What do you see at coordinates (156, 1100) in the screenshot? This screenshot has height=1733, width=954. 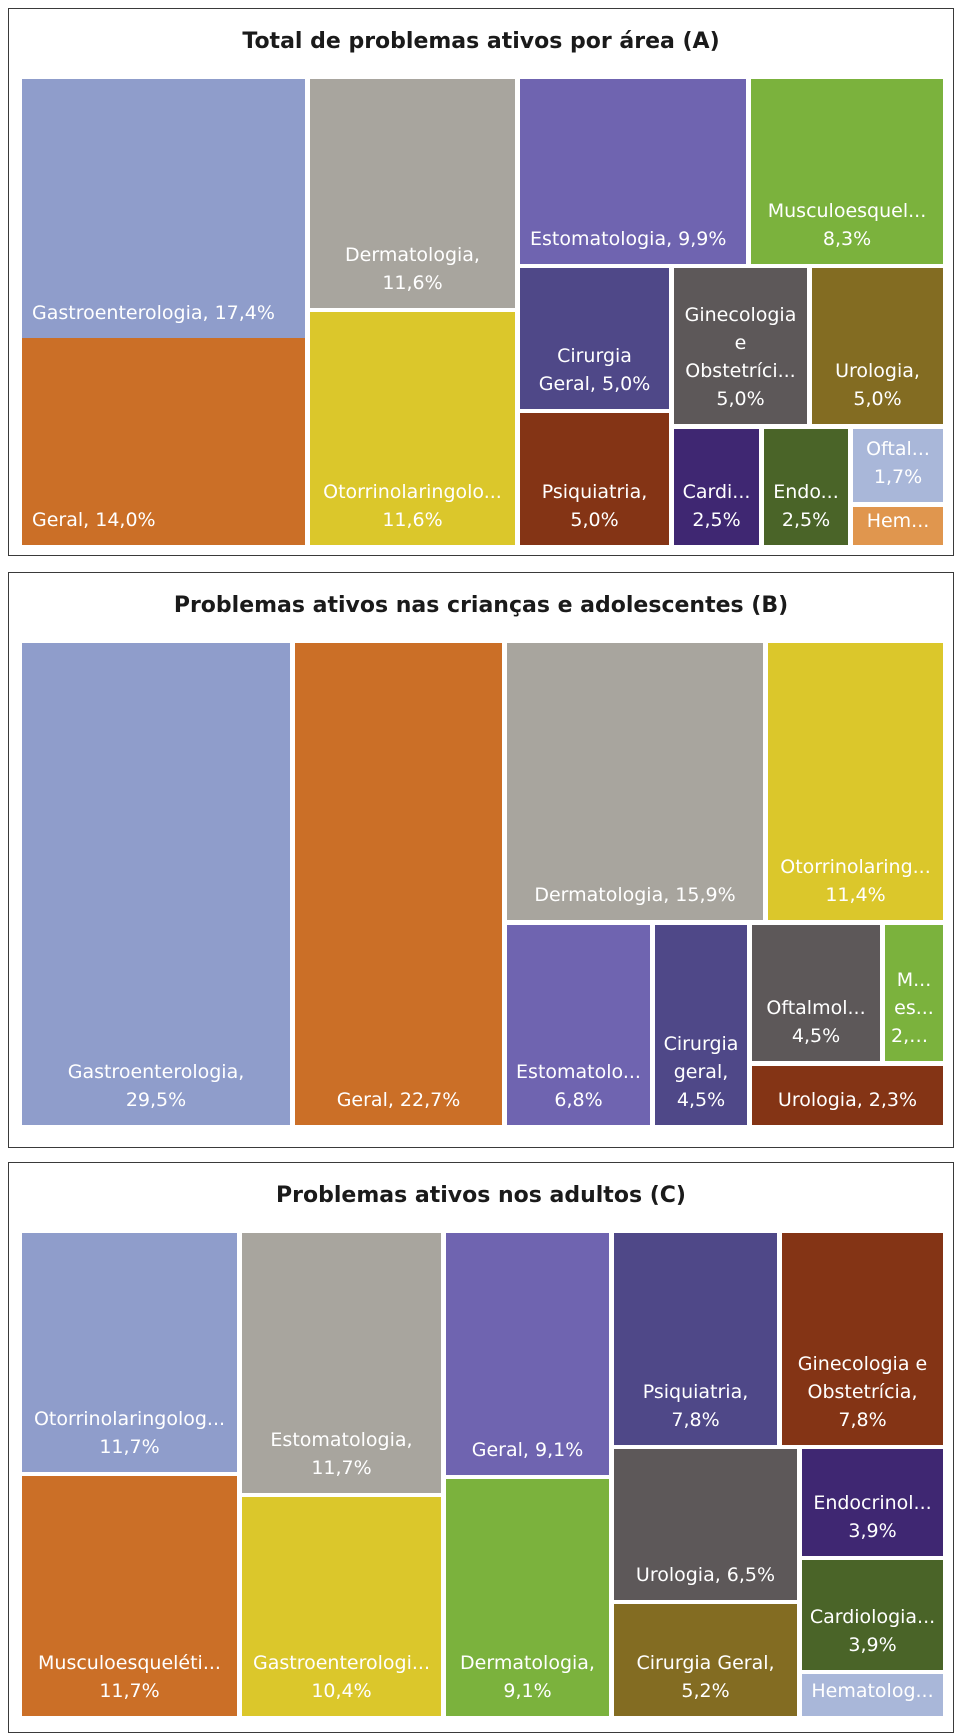 I see `cell-label: 29,5%` at bounding box center [156, 1100].